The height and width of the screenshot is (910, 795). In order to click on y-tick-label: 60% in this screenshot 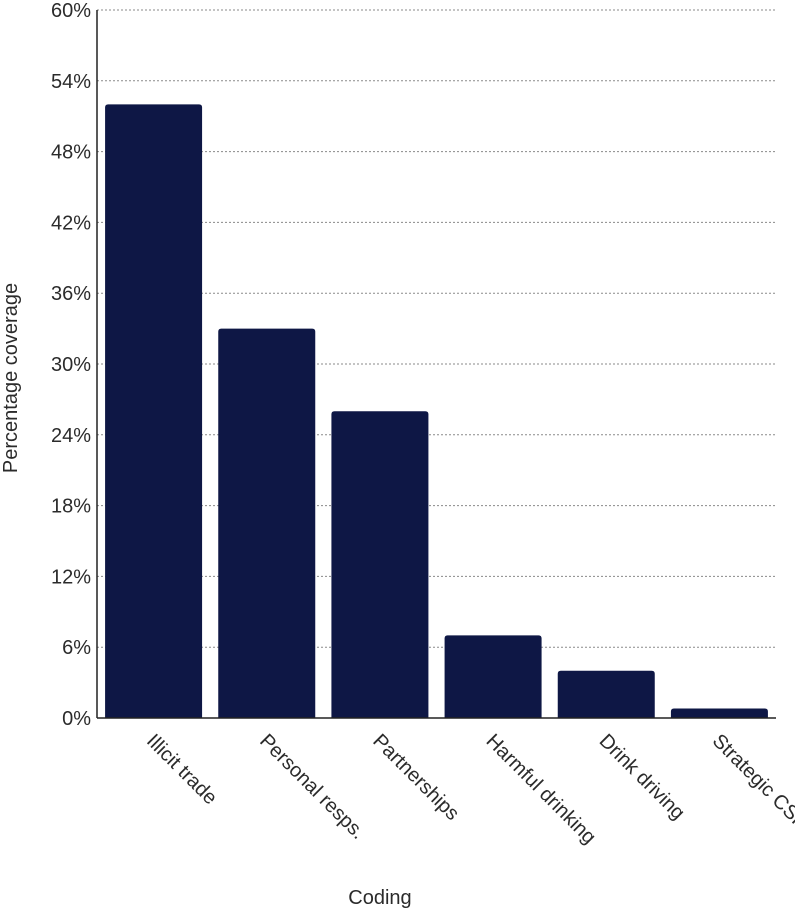, I will do `click(71, 11)`.